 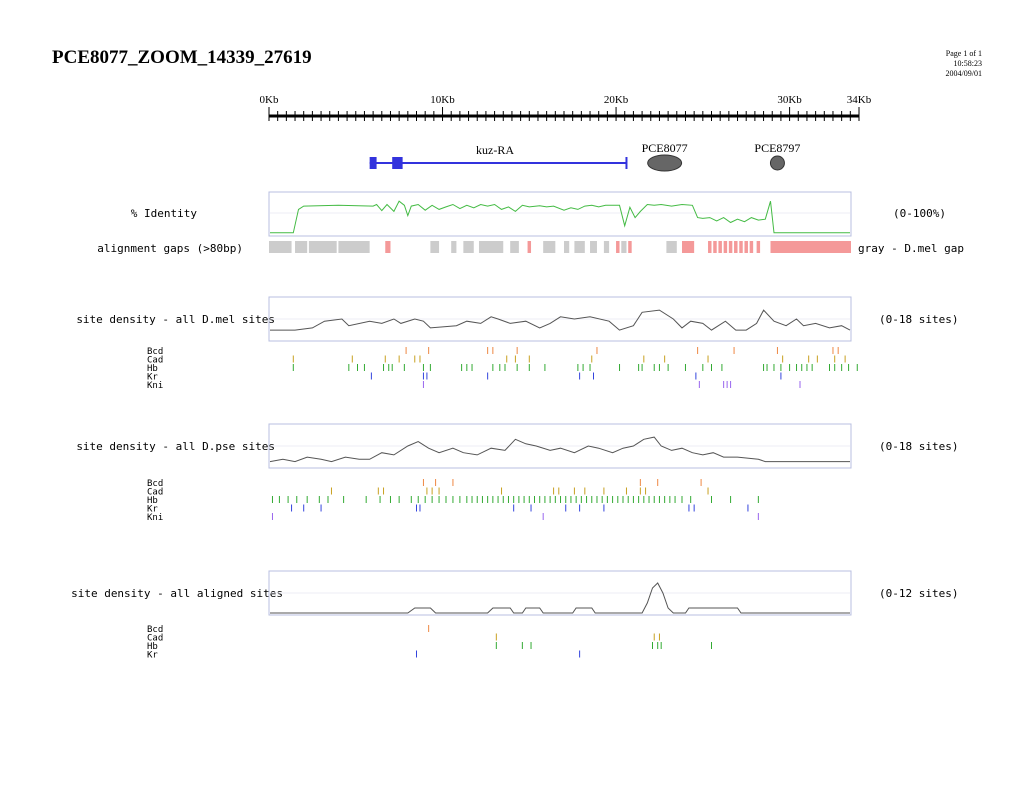 I want to click on element-pce8797-oval, so click(x=777, y=163).